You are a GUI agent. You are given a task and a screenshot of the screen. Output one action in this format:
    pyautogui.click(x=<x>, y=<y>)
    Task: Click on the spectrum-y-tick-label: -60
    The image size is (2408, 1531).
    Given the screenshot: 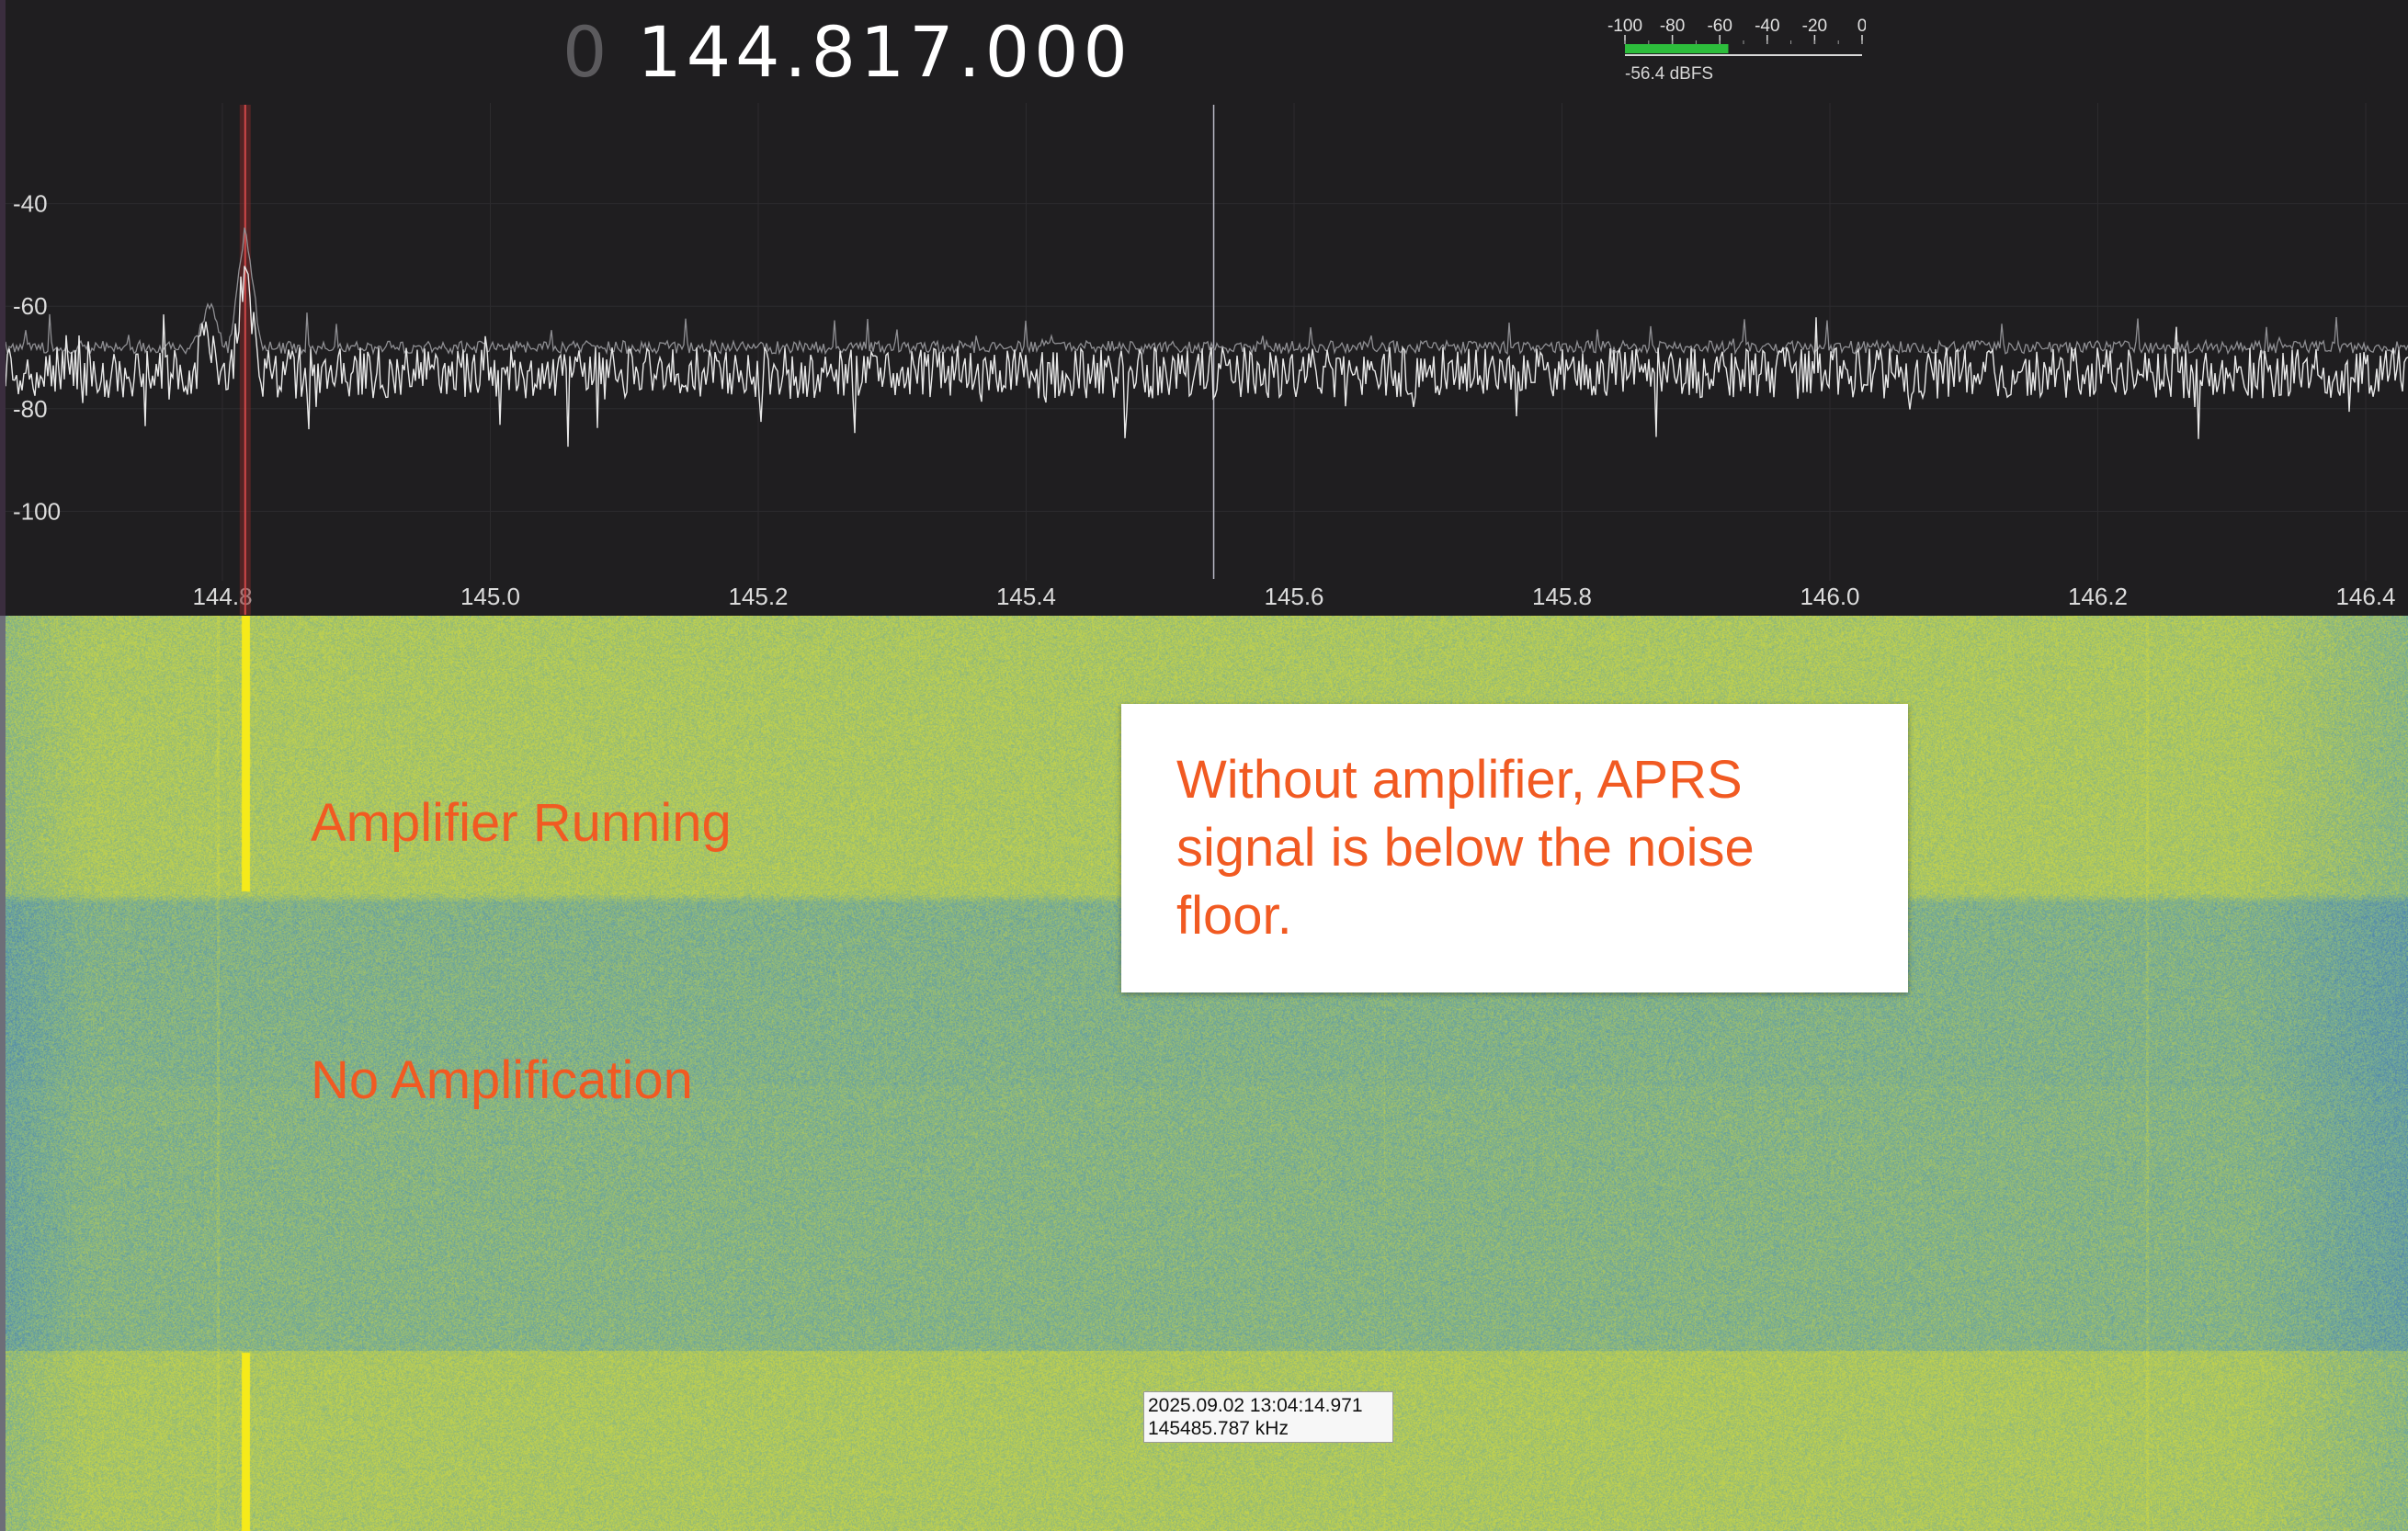 What is the action you would take?
    pyautogui.click(x=30, y=306)
    